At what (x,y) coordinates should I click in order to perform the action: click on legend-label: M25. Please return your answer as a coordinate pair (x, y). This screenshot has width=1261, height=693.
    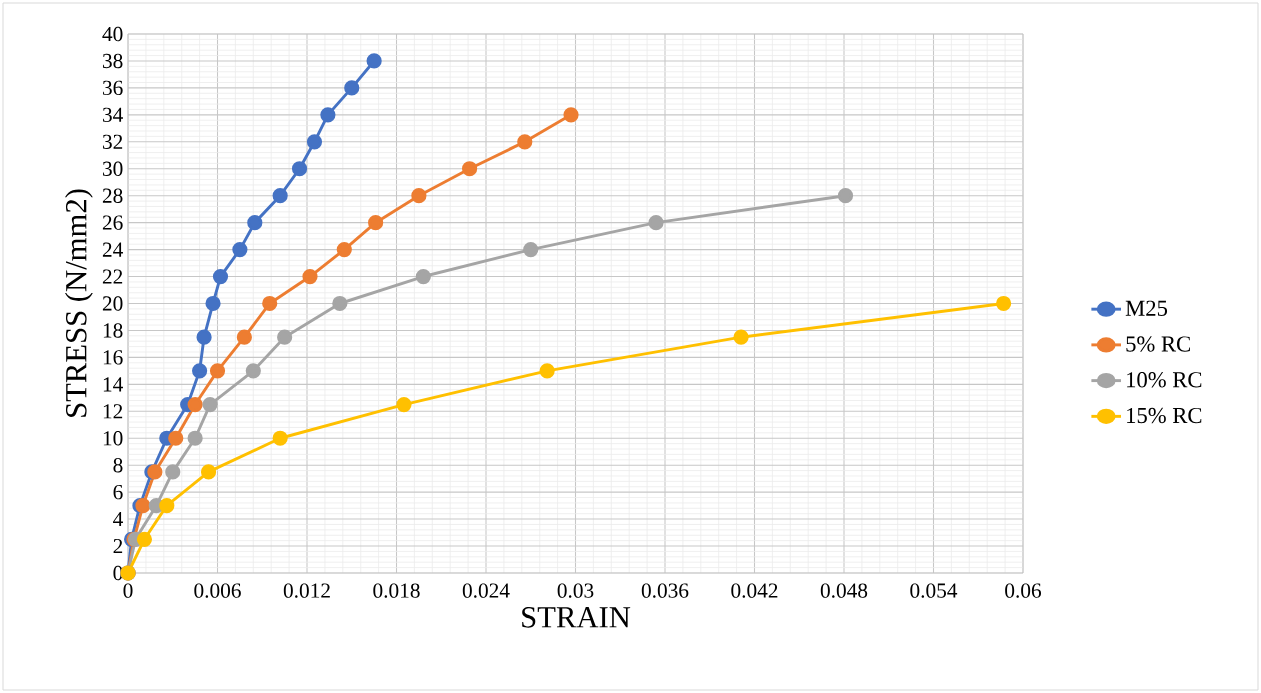
    Looking at the image, I should click on (1146, 308).